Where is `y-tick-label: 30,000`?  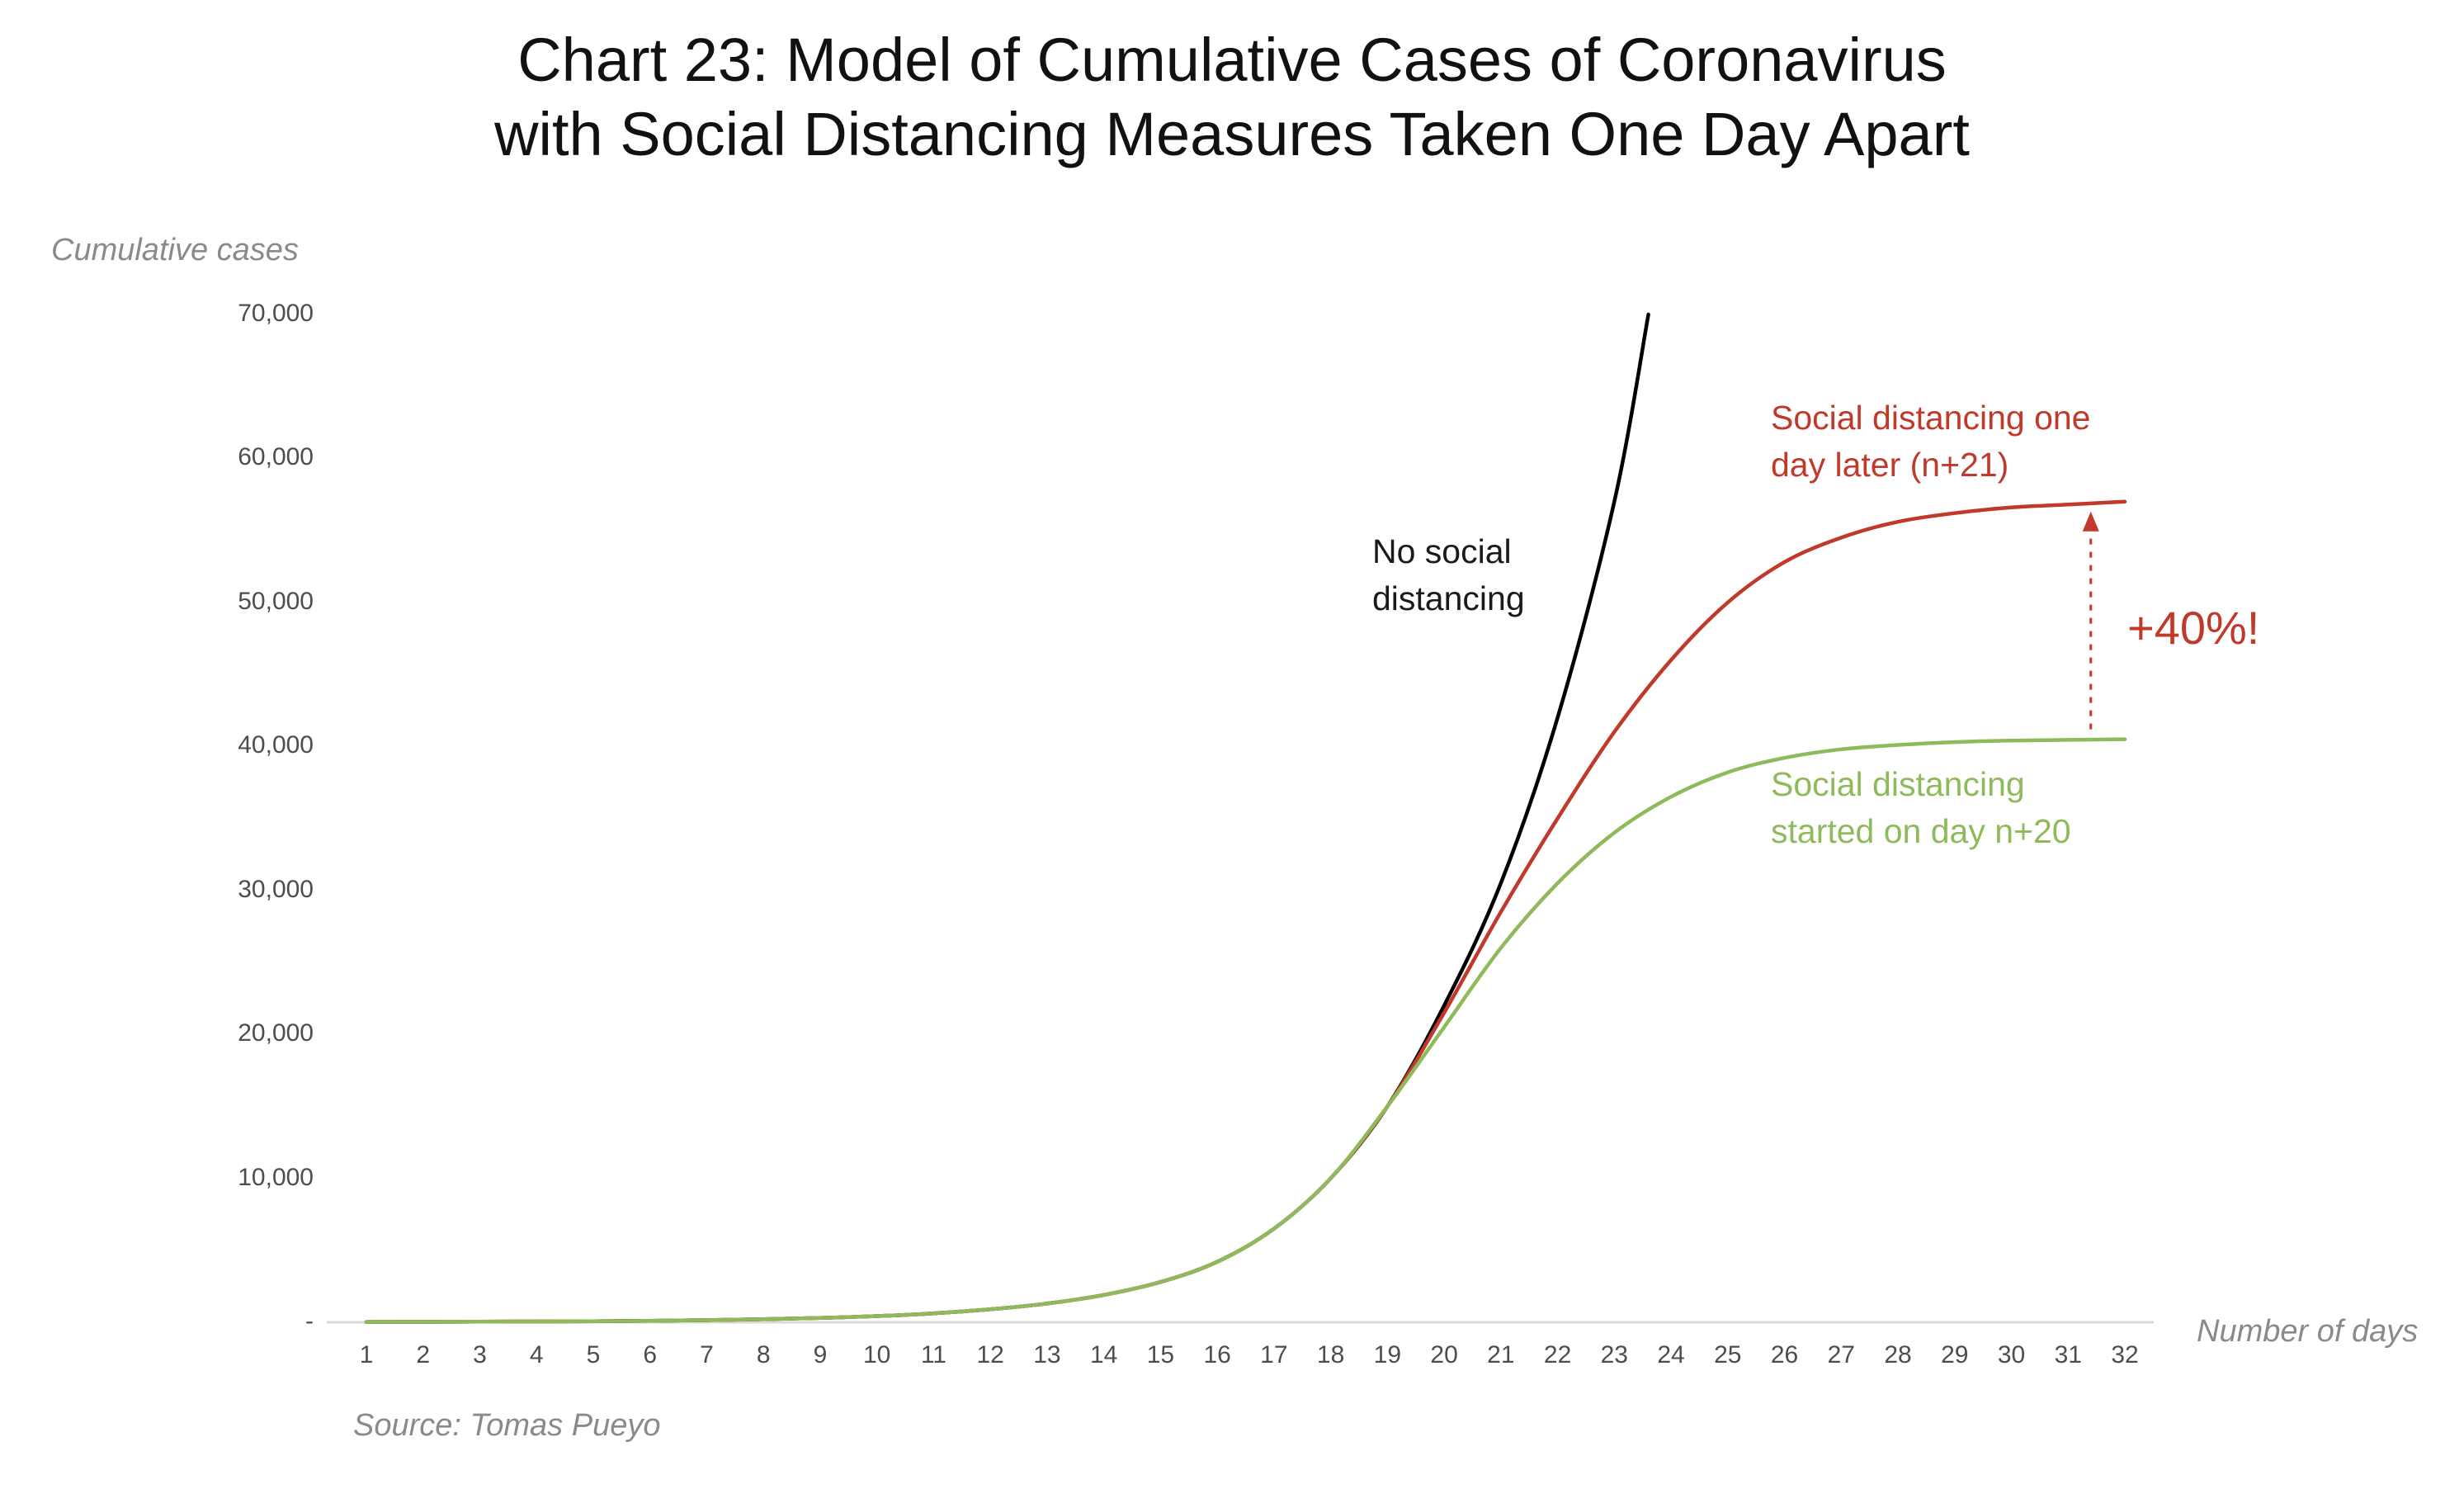
y-tick-label: 30,000 is located at coordinates (276, 889).